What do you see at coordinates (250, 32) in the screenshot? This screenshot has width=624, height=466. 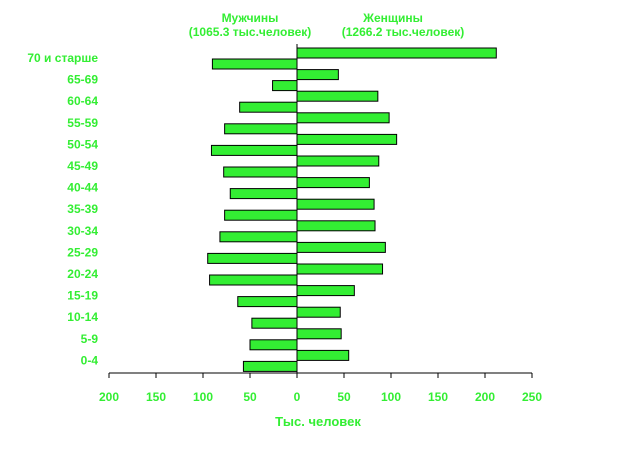 I see `title-left-line2: (1065.3 тыс.человек)` at bounding box center [250, 32].